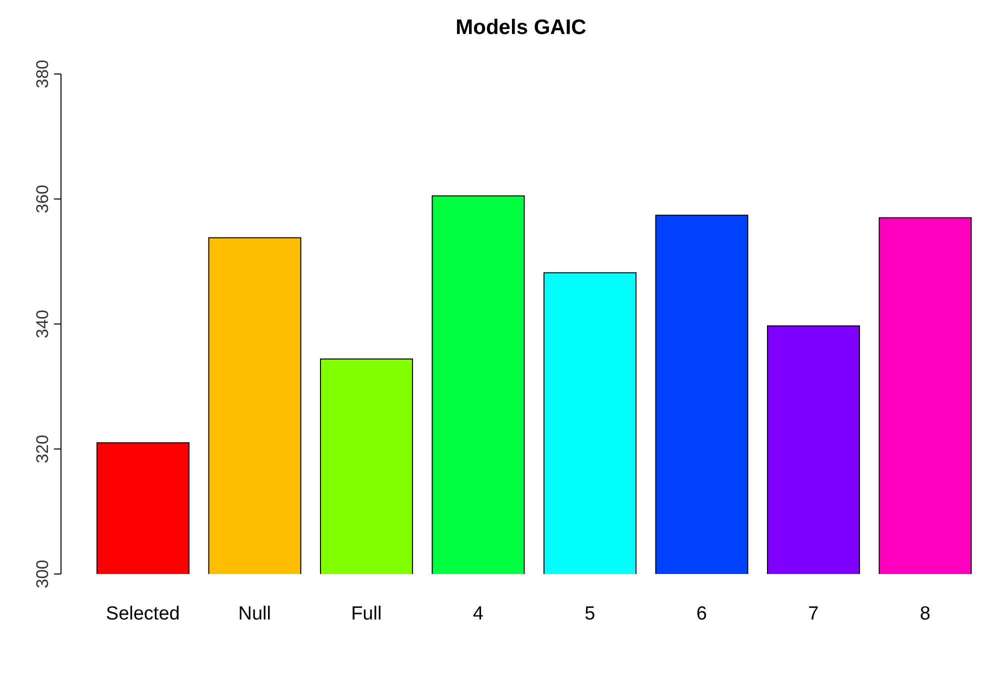  Describe the element at coordinates (42, 574) in the screenshot. I see `y-tick-label: 300` at that location.